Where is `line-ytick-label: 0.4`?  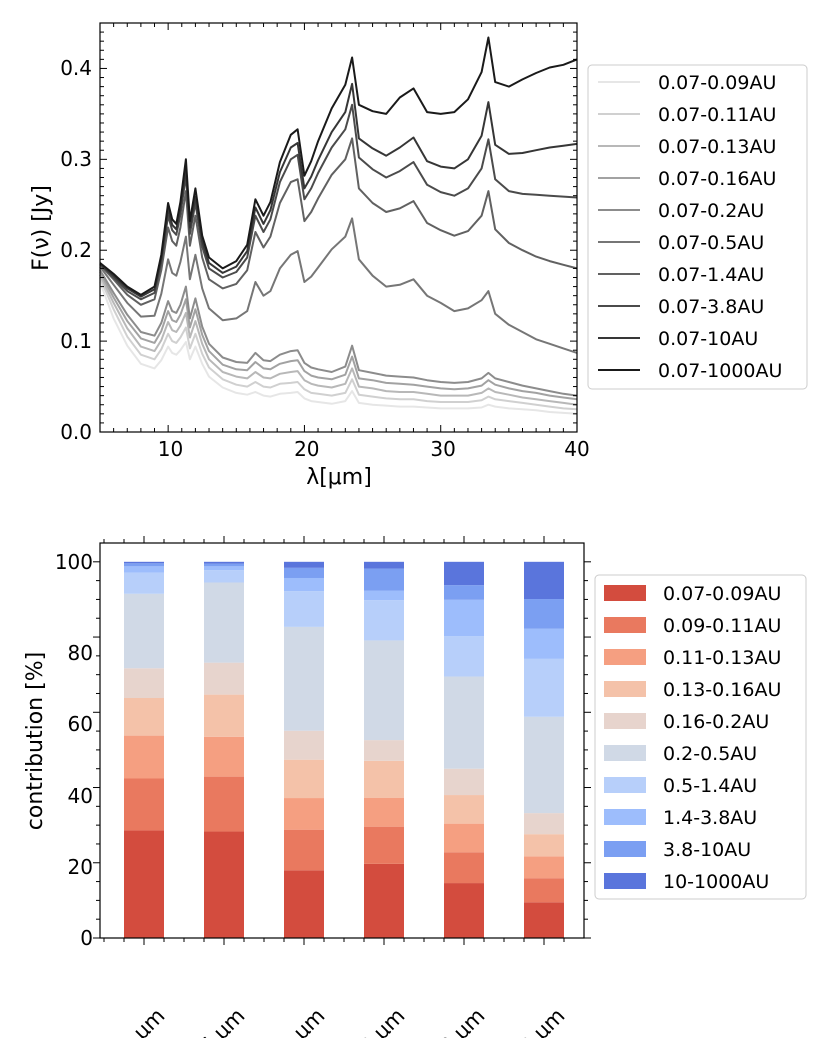 line-ytick-label: 0.4 is located at coordinates (76, 68).